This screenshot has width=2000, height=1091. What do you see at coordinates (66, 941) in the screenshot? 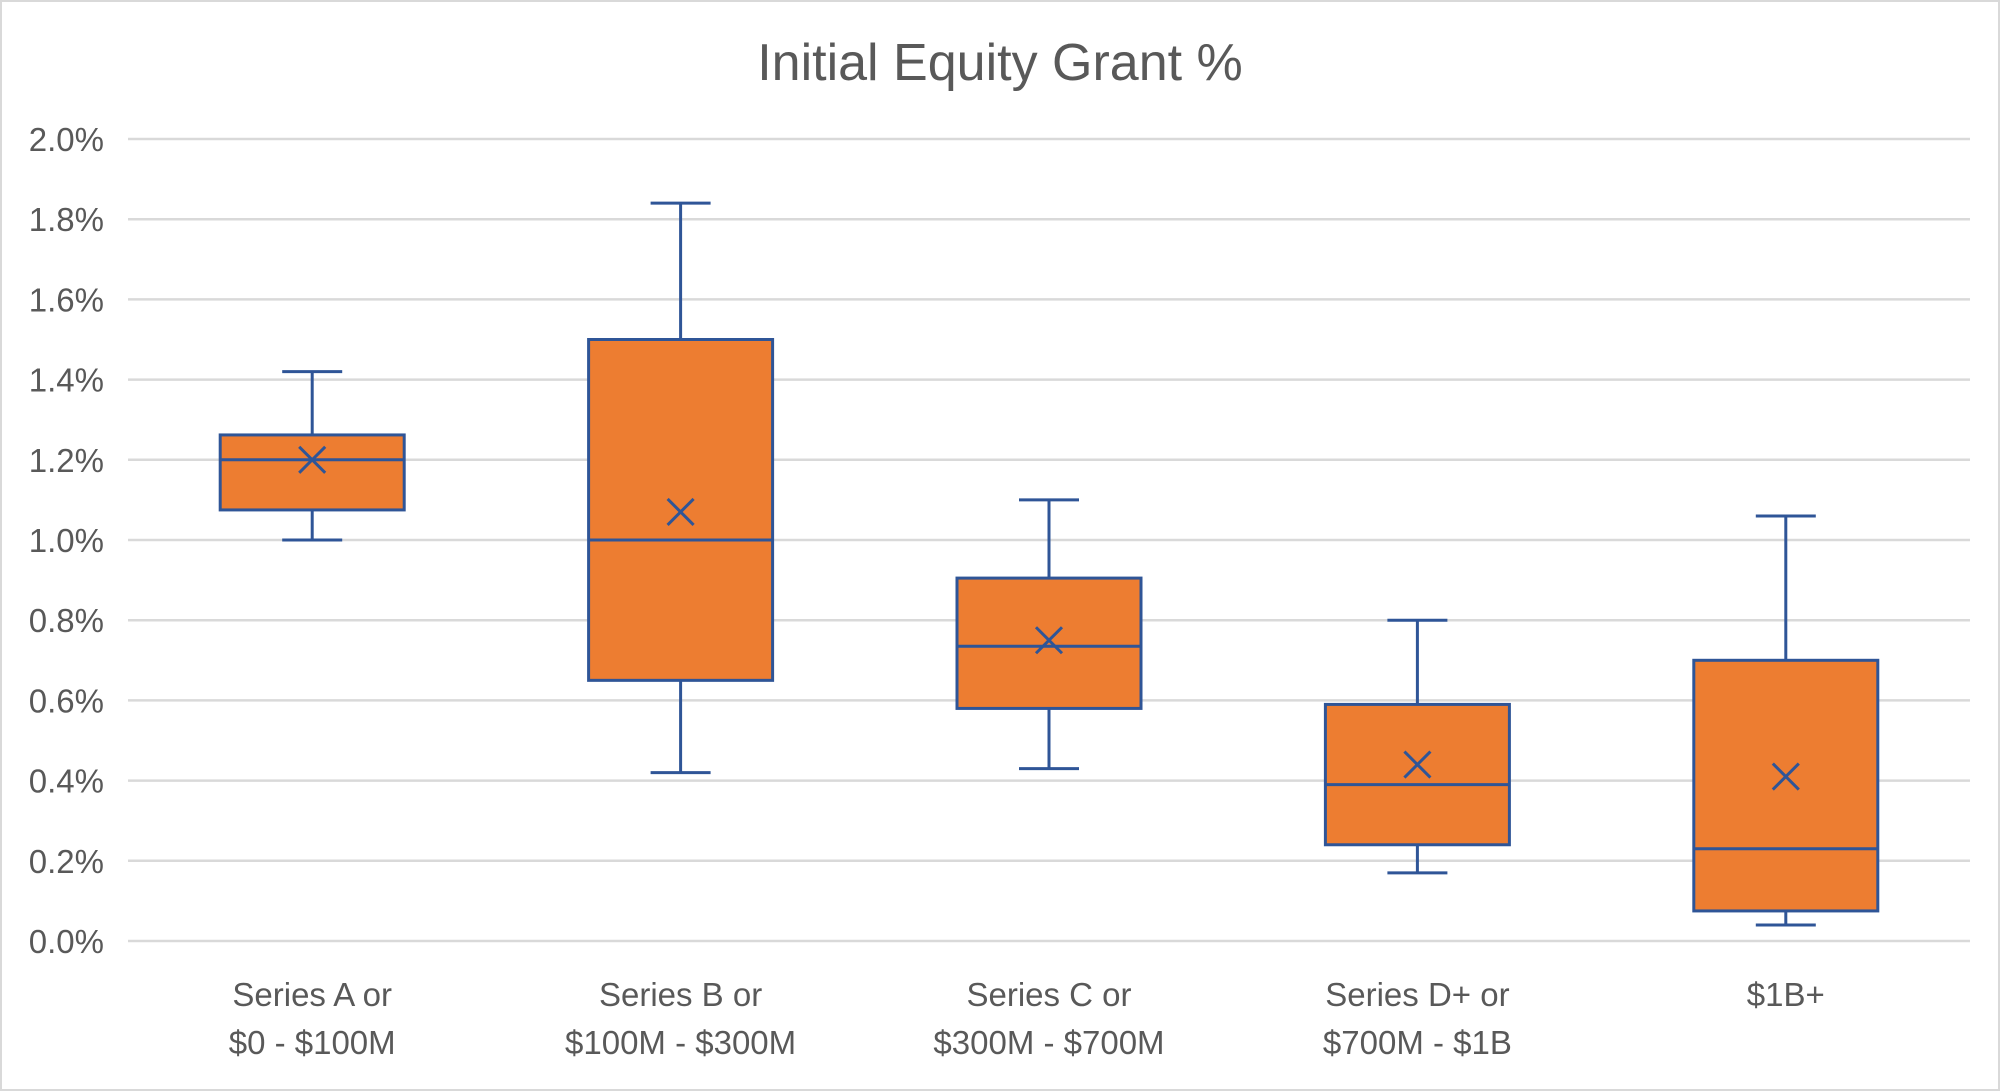
I see `y-tick-label: 0.0%` at bounding box center [66, 941].